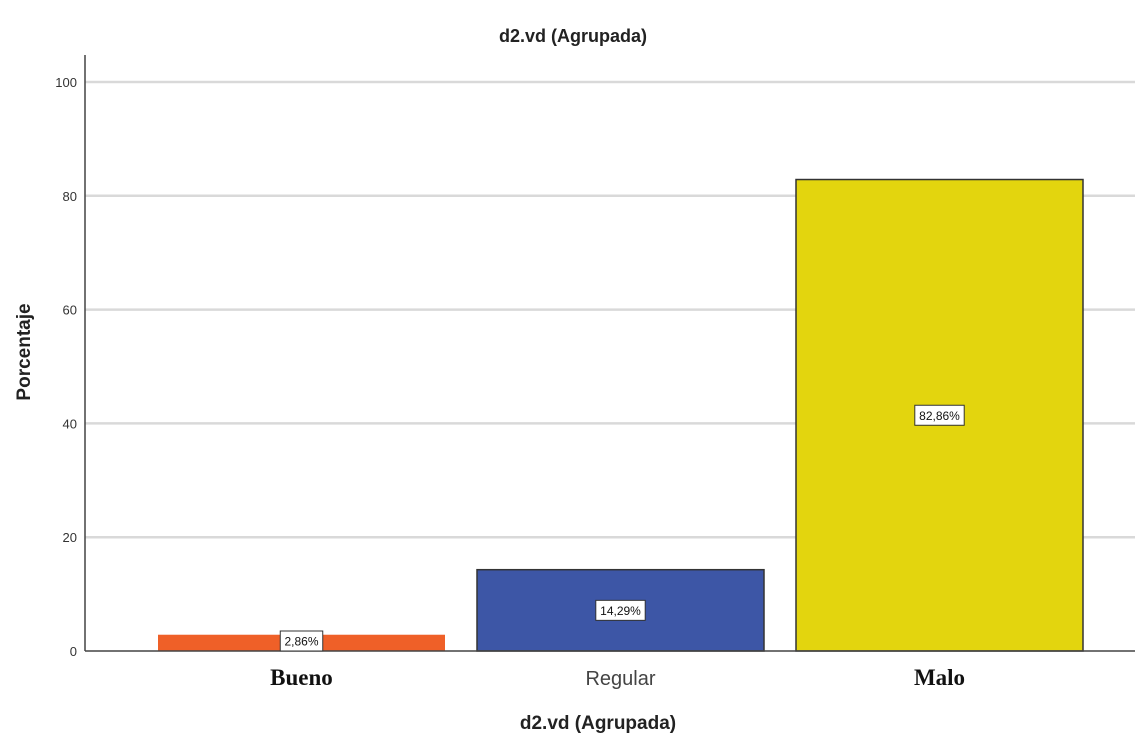 The image size is (1135, 736). I want to click on y-tick-label: 60, so click(70, 310).